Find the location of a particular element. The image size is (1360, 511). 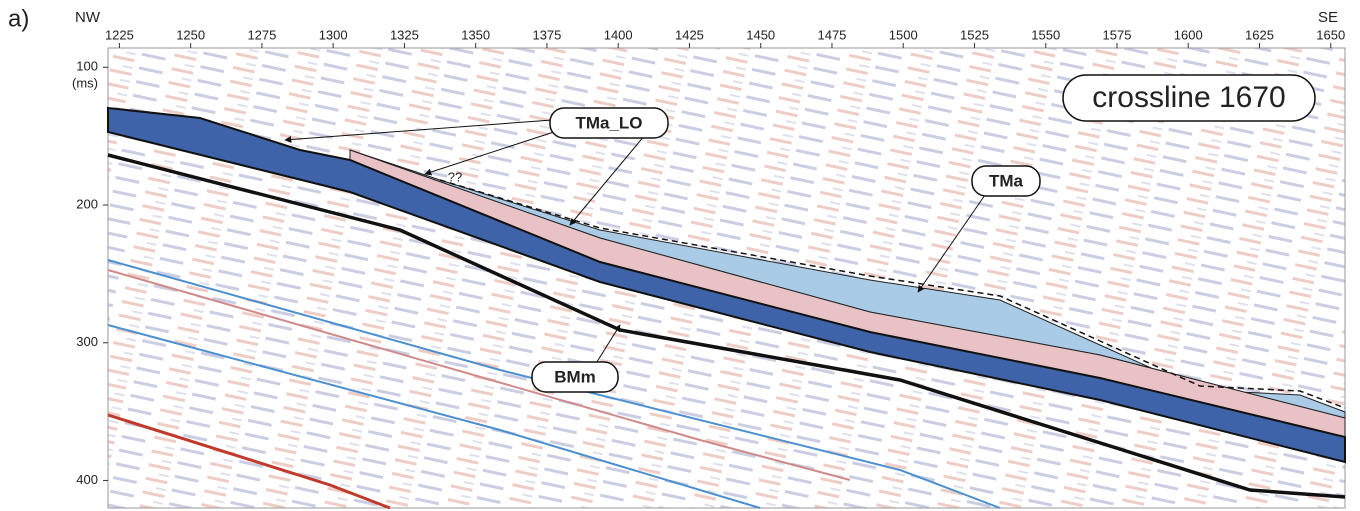

panel-label: a) is located at coordinates (18, 18).